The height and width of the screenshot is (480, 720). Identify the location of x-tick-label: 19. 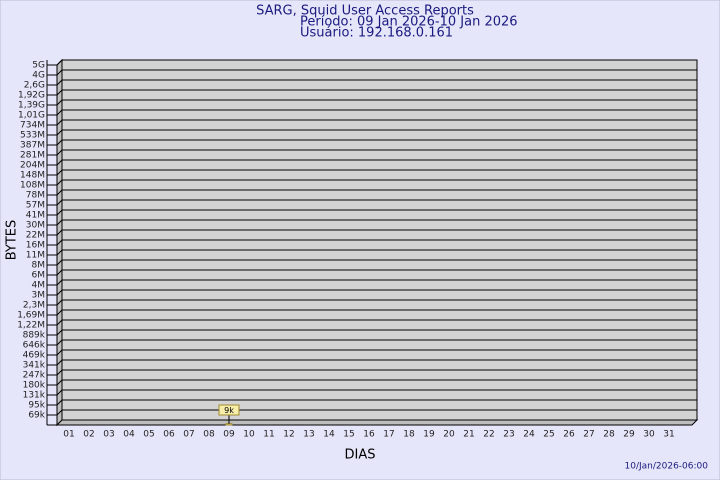
(429, 435).